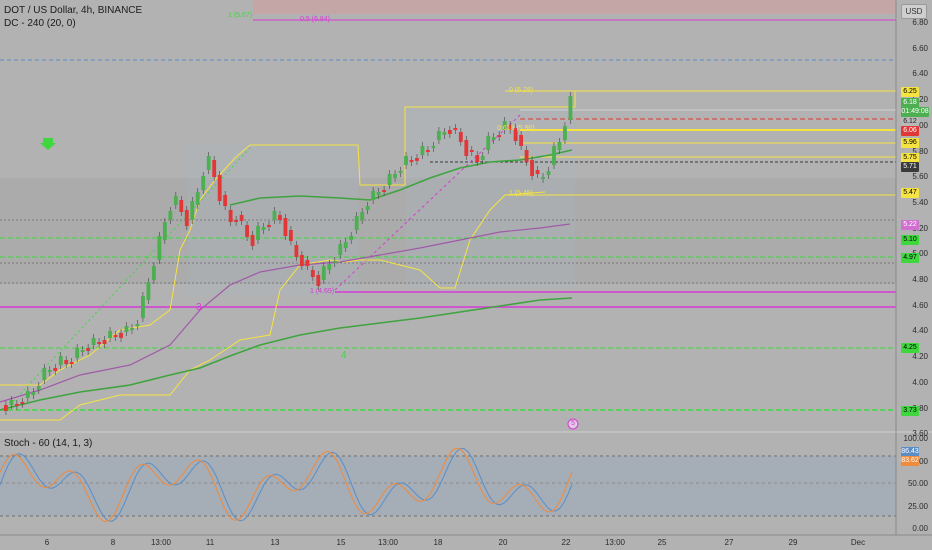  Describe the element at coordinates (199, 307) in the screenshot. I see `wave-label-3: 3` at that location.